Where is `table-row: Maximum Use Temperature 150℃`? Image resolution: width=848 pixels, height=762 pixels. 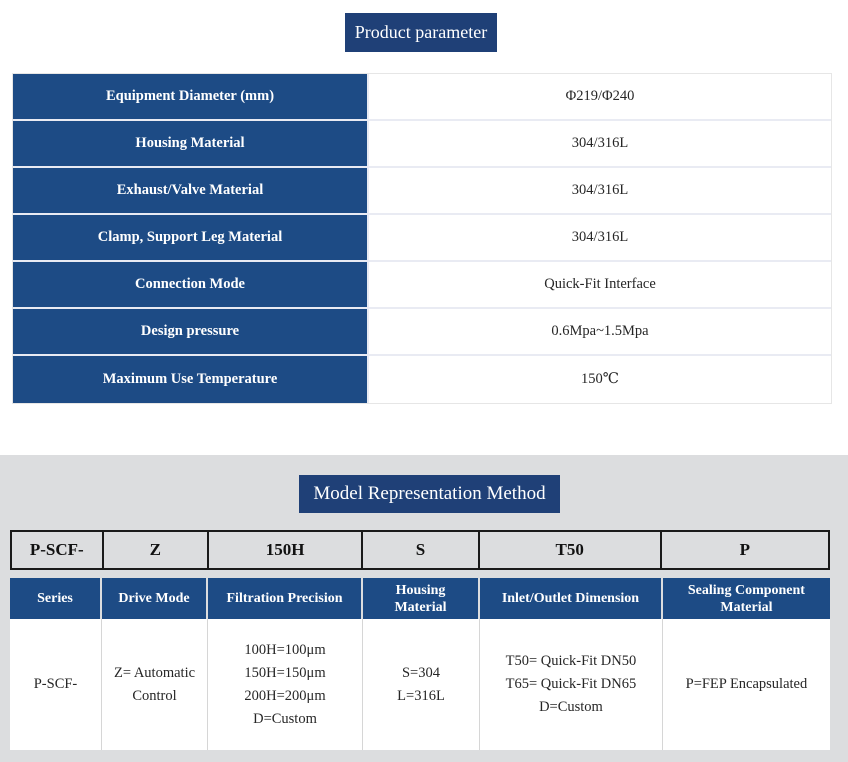 table-row: Maximum Use Temperature 150℃ is located at coordinates (422, 379).